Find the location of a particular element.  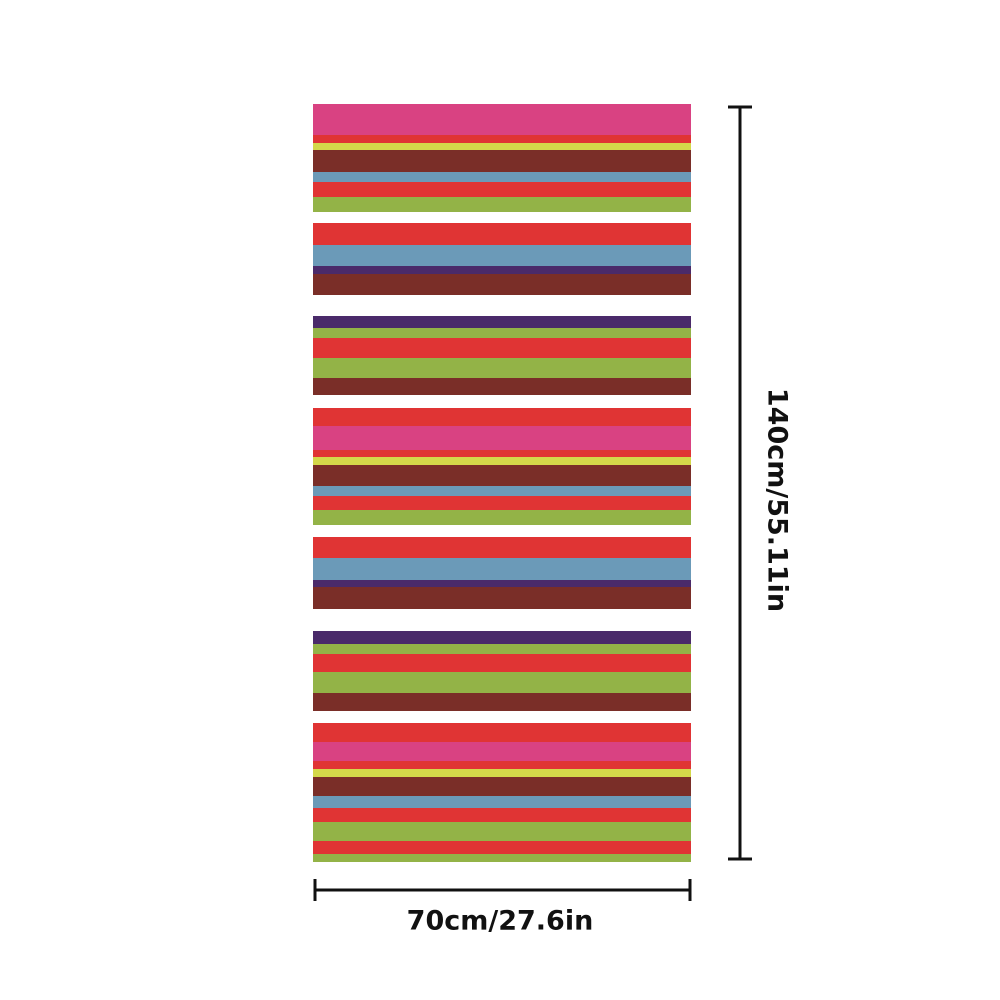

width-label: 70cm/27.6in is located at coordinates (500, 921).